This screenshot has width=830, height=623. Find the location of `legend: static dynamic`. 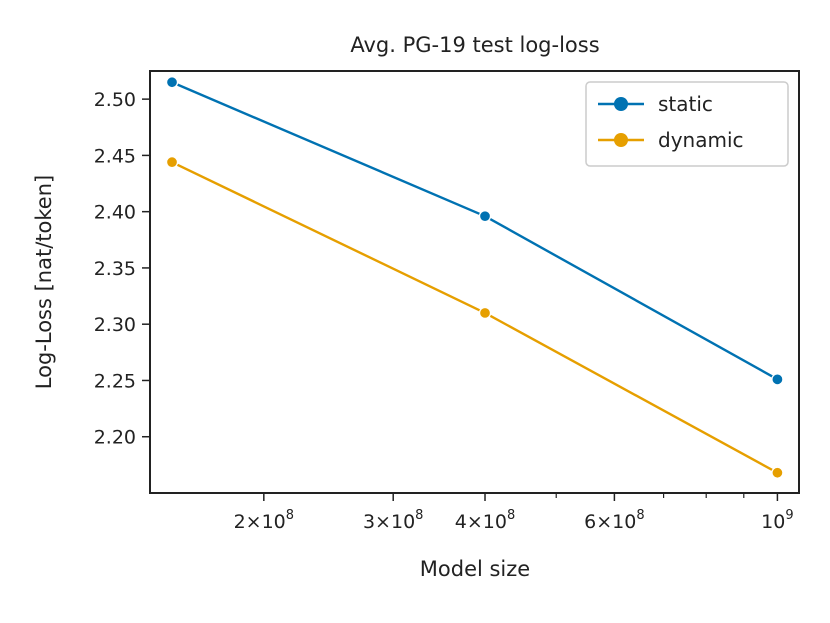

legend: static dynamic is located at coordinates (687, 124).